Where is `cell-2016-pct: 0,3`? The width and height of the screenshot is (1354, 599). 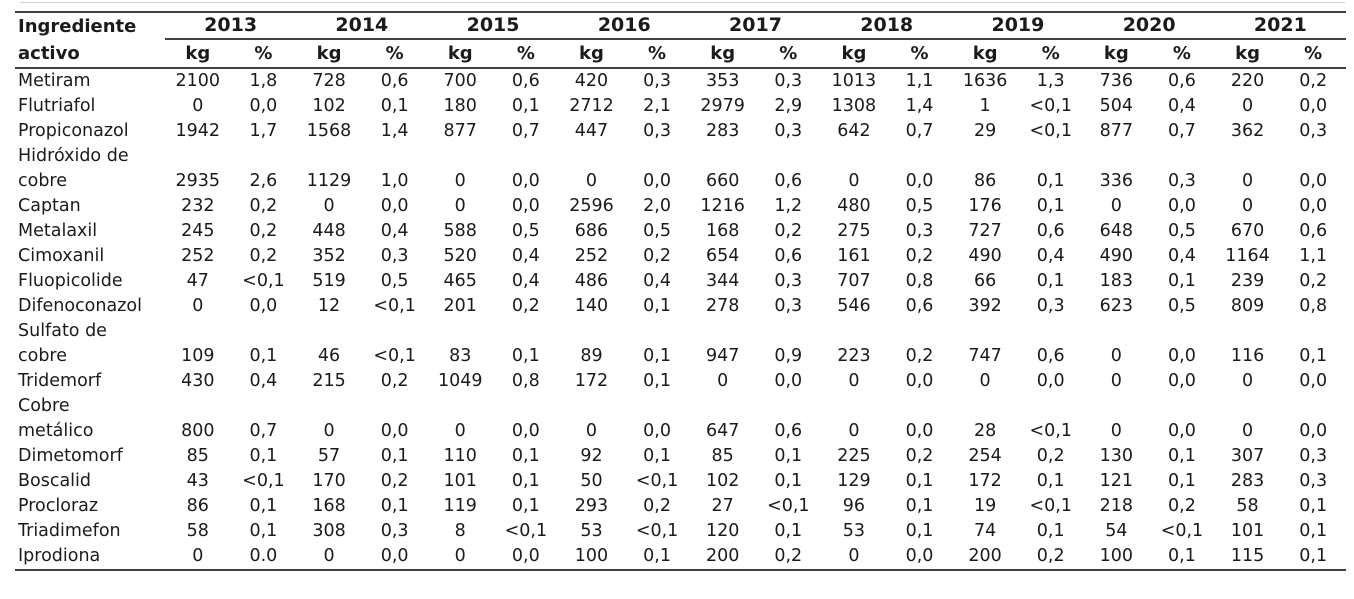
cell-2016-pct: 0,3 is located at coordinates (657, 81).